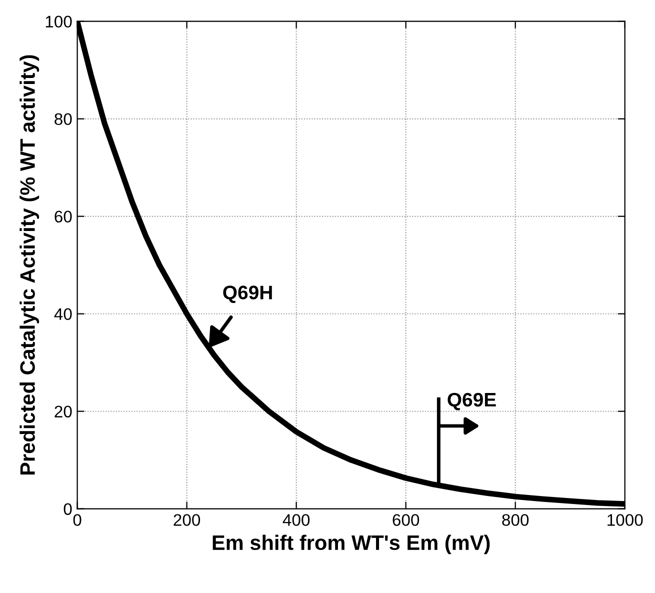  I want to click on x-tick-label: 600, so click(406, 520).